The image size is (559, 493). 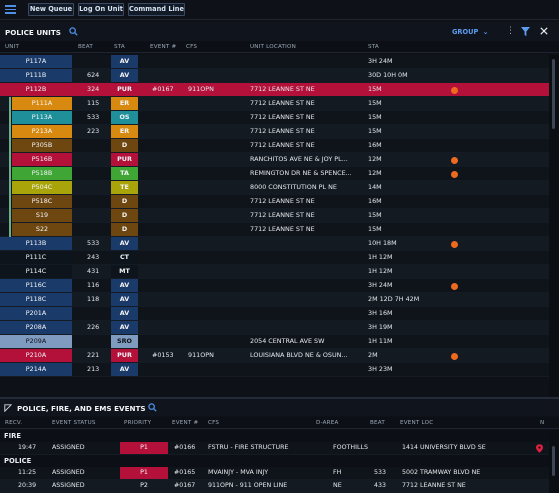 I want to click on unit-id: P117A, so click(x=36, y=61).